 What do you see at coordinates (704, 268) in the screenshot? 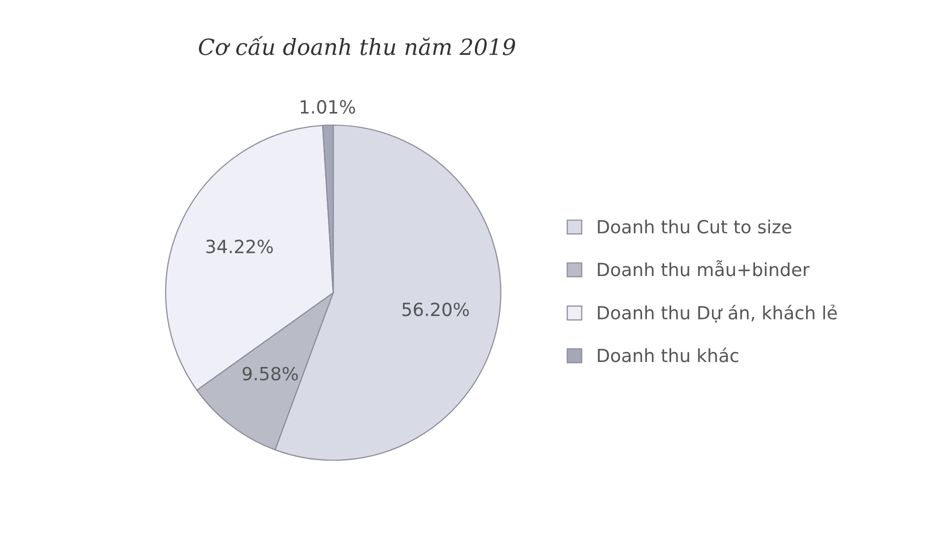
I see `legend-label: Doanh thu mẫu+binder` at bounding box center [704, 268].